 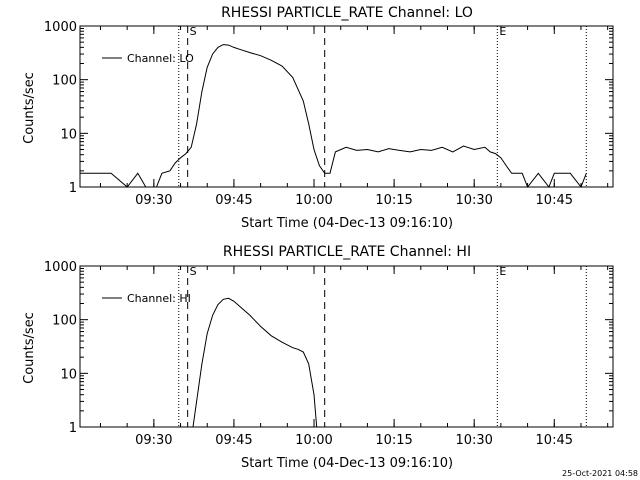 I want to click on x-axis-label-lo: Start Time (04-Dec-13 09:16:10), so click(x=347, y=223).